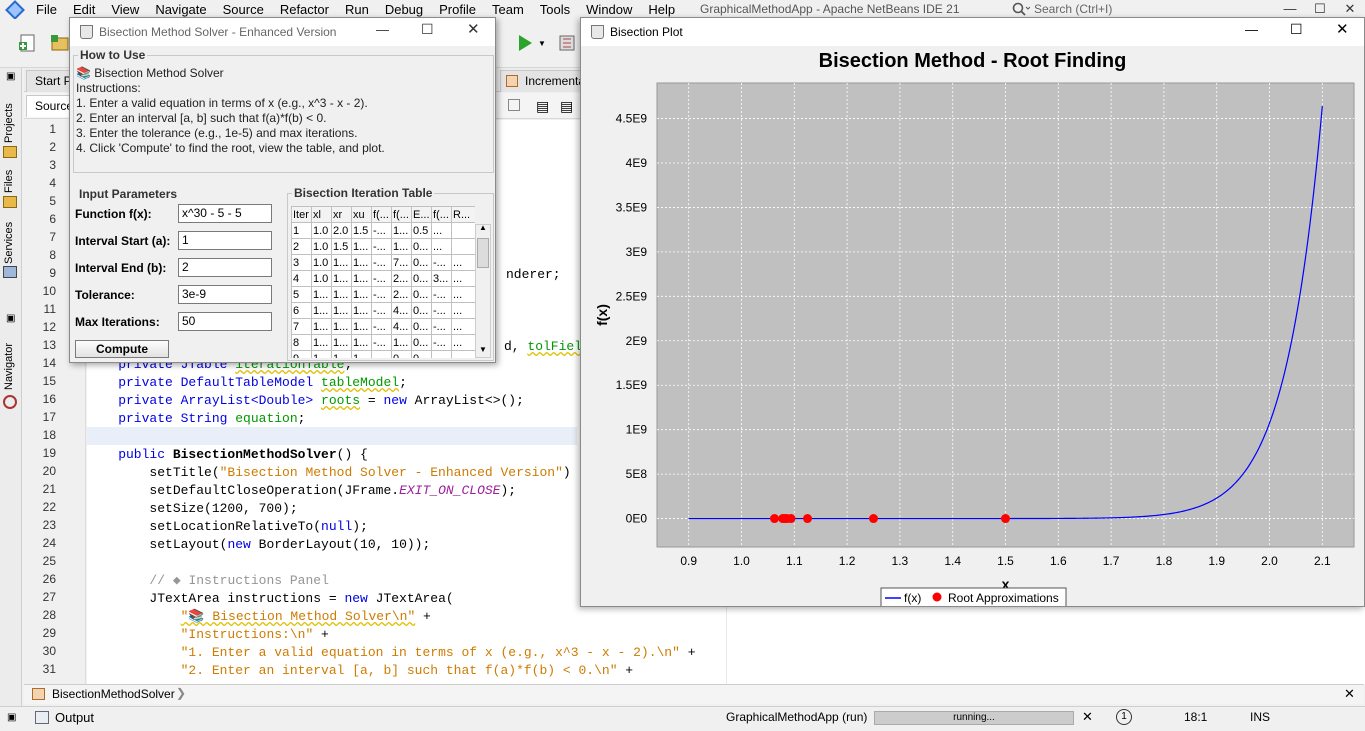 This screenshot has width=1365, height=731. What do you see at coordinates (555, 9) in the screenshot?
I see `menu-tools: Tools` at bounding box center [555, 9].